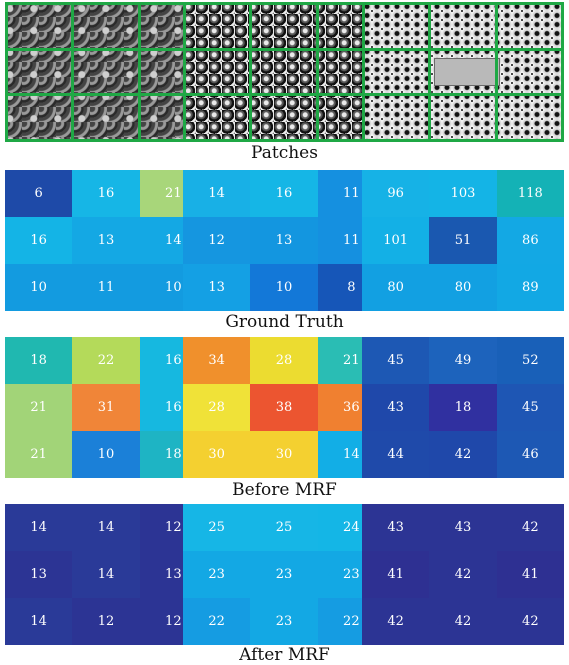  I want to click on before-mrf-label: Before MRF, so click(284, 490).